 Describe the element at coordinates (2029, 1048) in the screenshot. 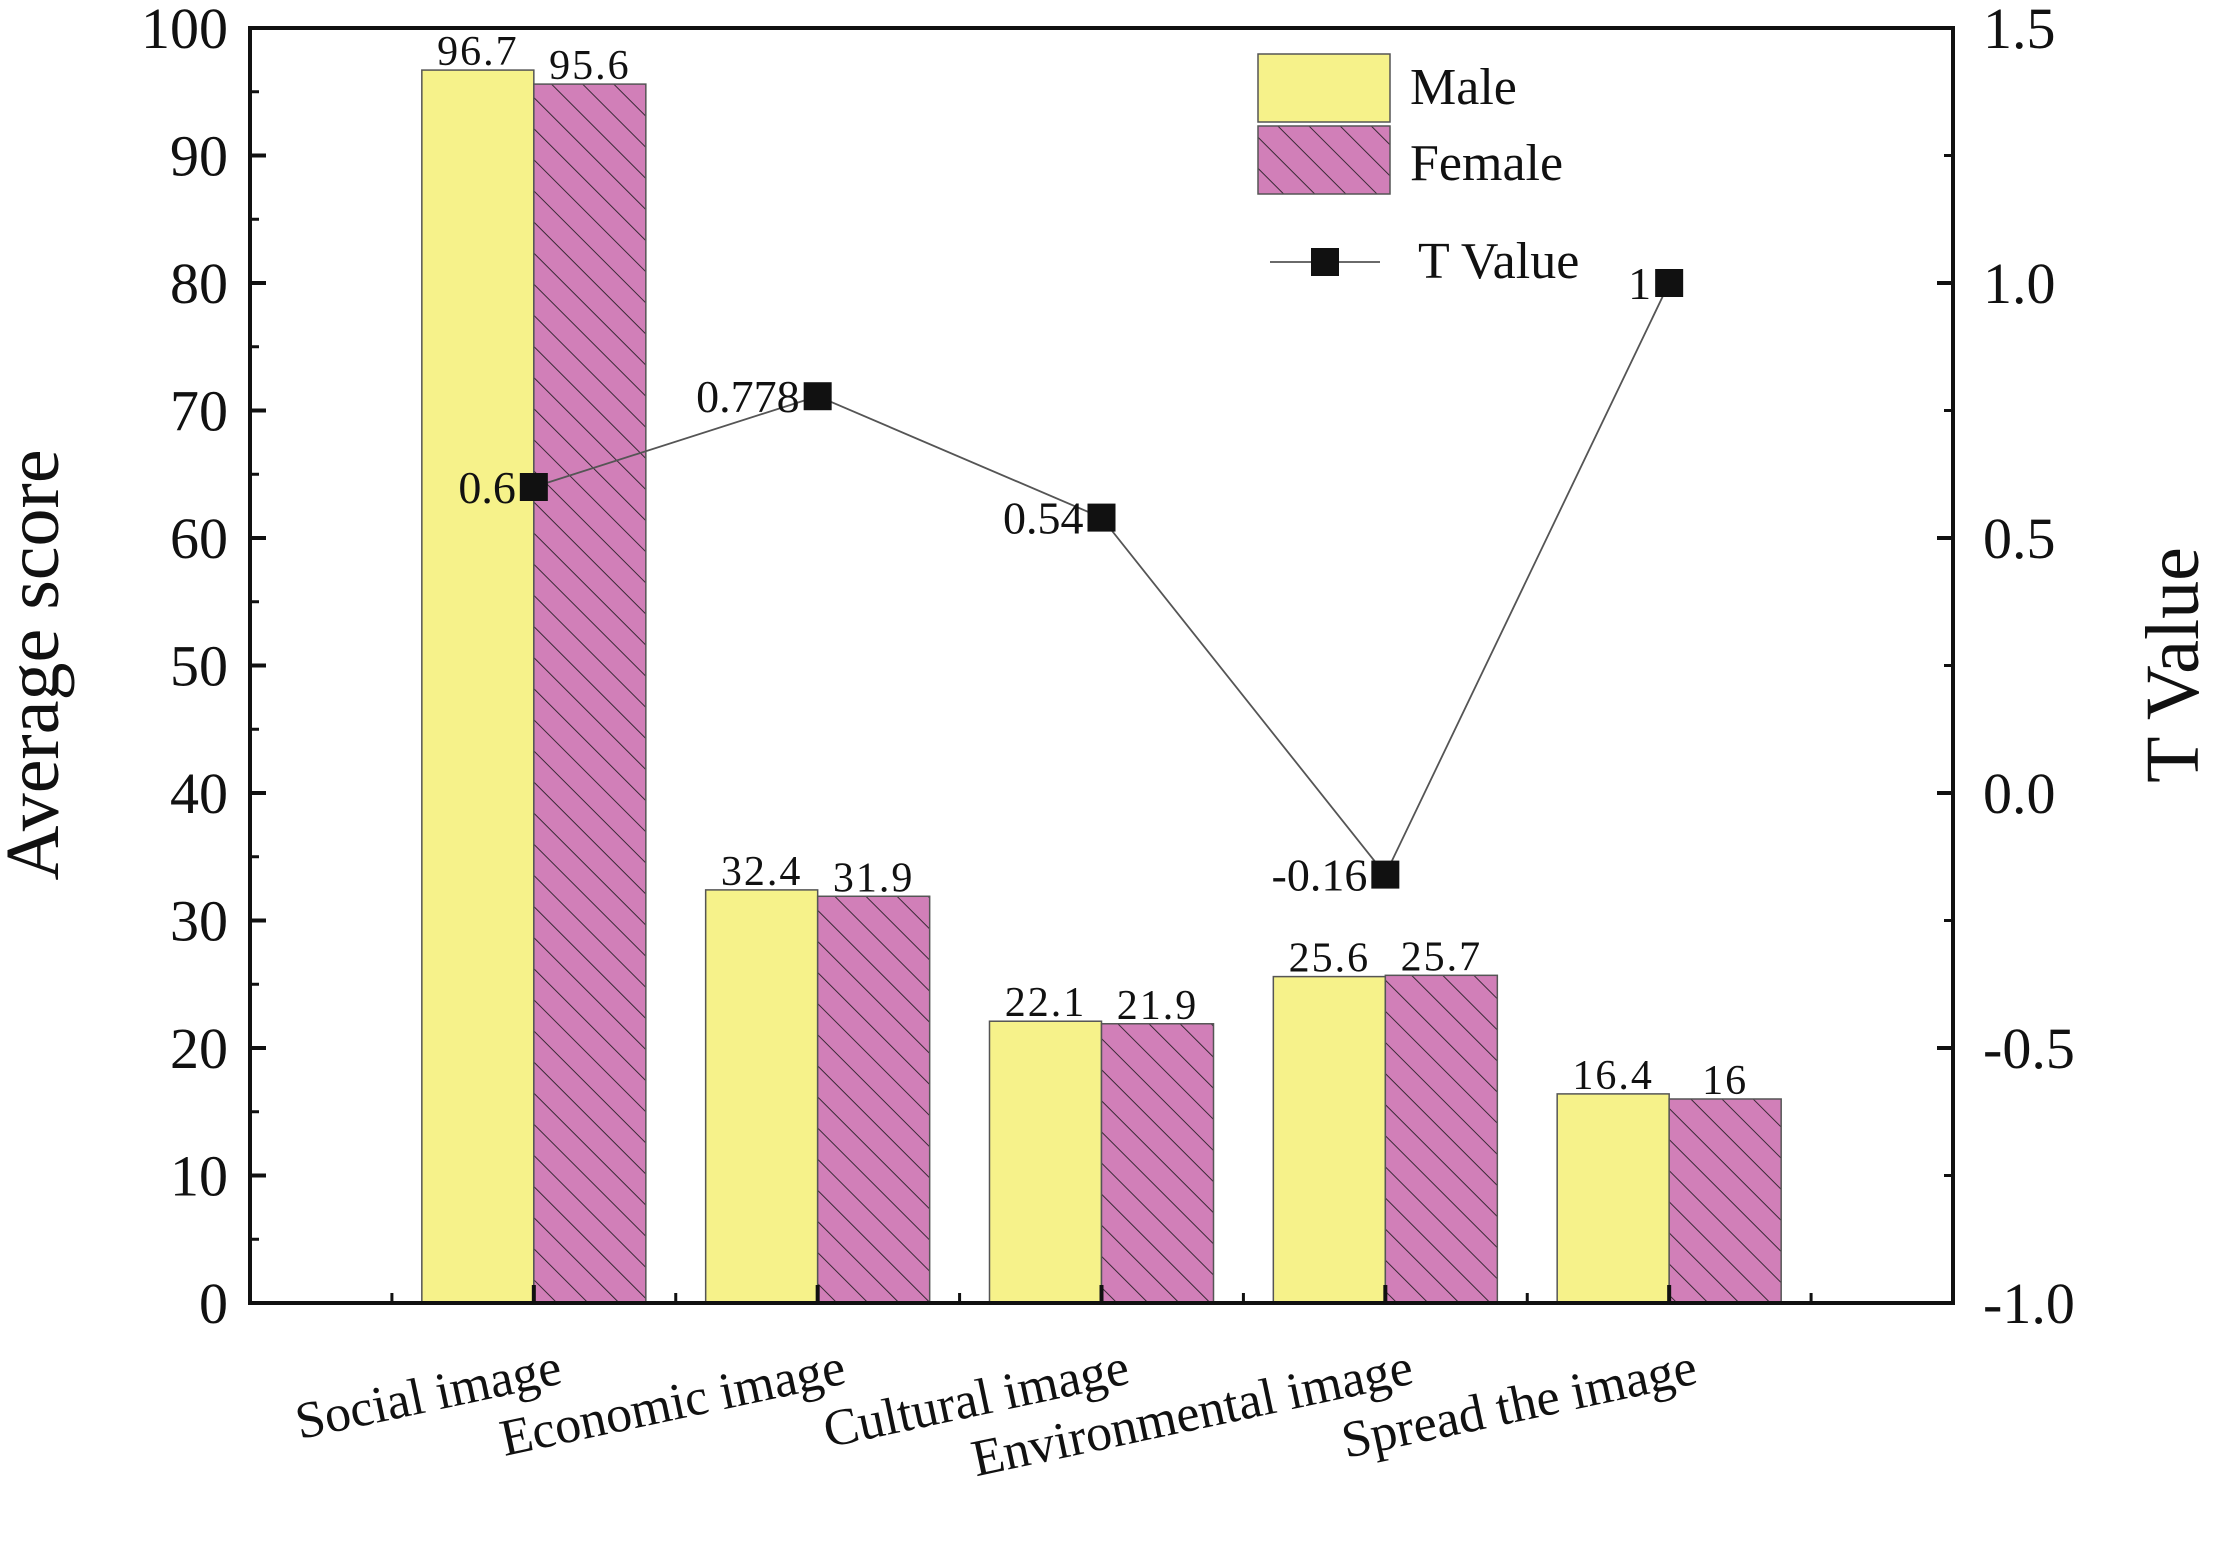

I see `right-tick-label: -0.5` at that location.